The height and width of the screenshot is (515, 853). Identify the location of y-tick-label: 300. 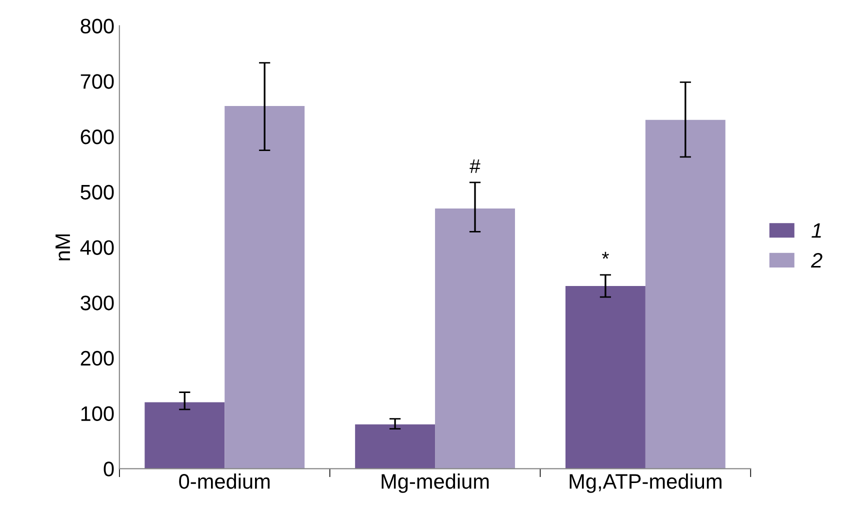
(97, 303).